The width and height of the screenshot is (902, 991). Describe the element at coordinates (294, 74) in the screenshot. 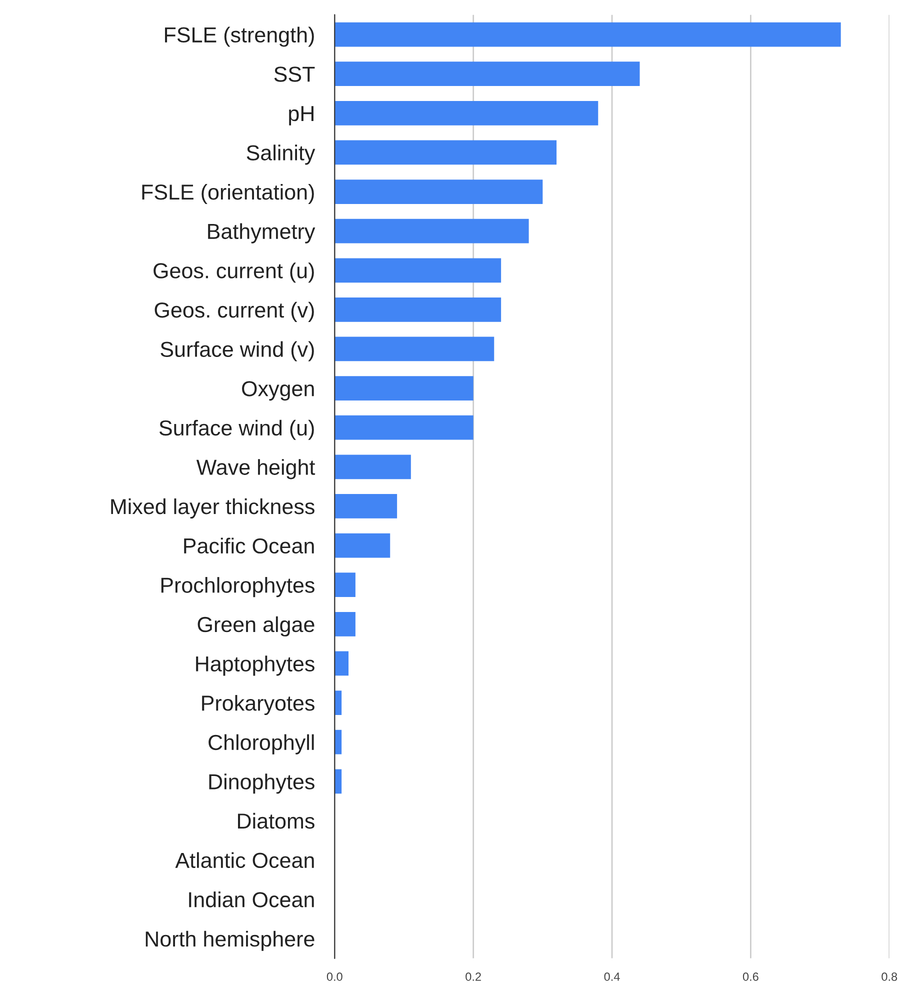

I see `y-tick-label: SST` at that location.